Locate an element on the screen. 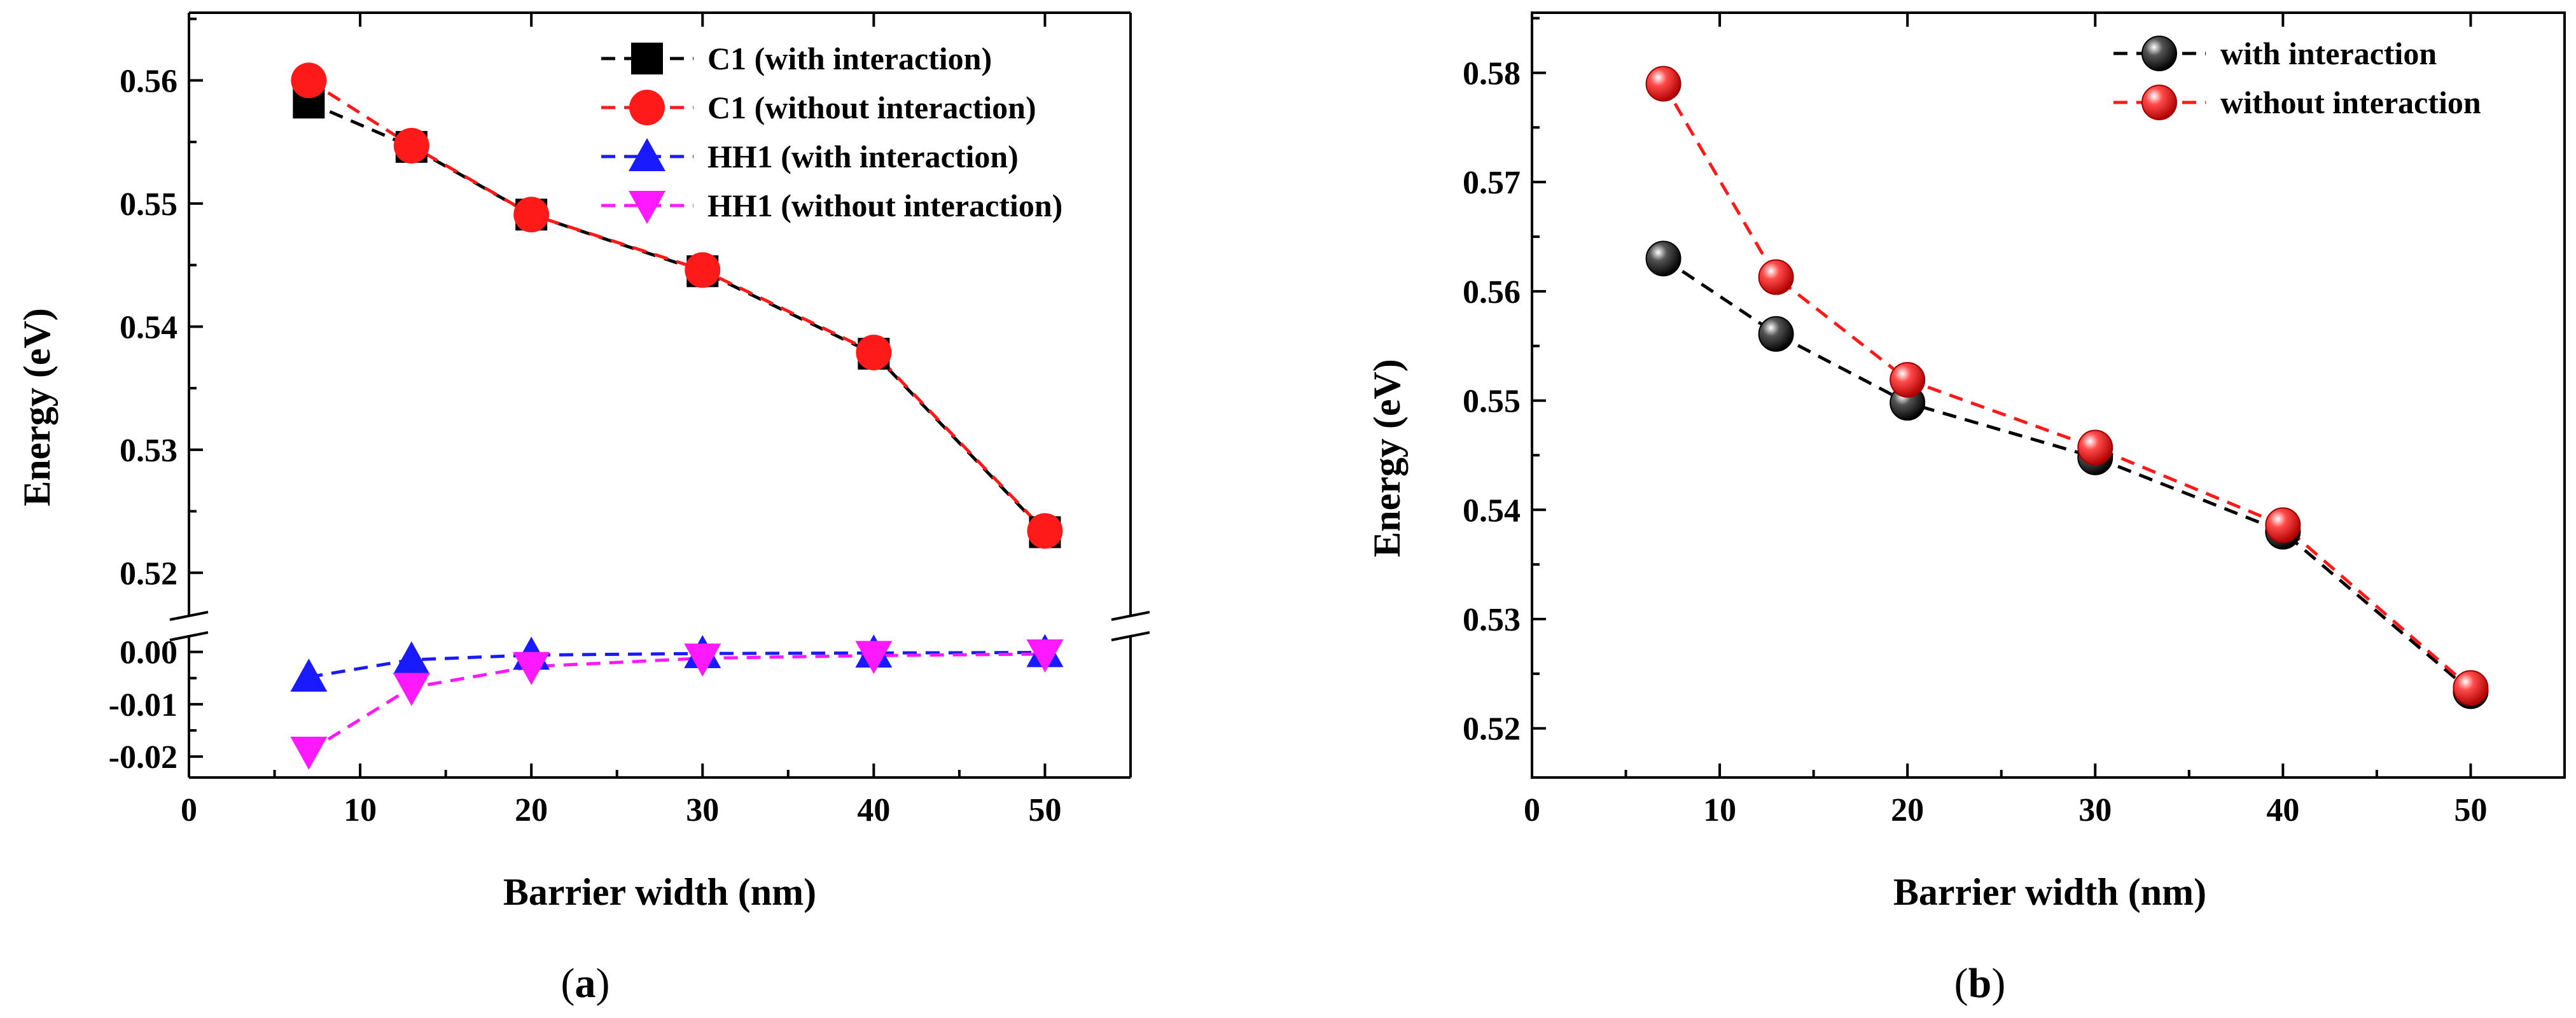 This screenshot has width=2576, height=1018. panel-a-x-tick-label: 30 is located at coordinates (702, 810).